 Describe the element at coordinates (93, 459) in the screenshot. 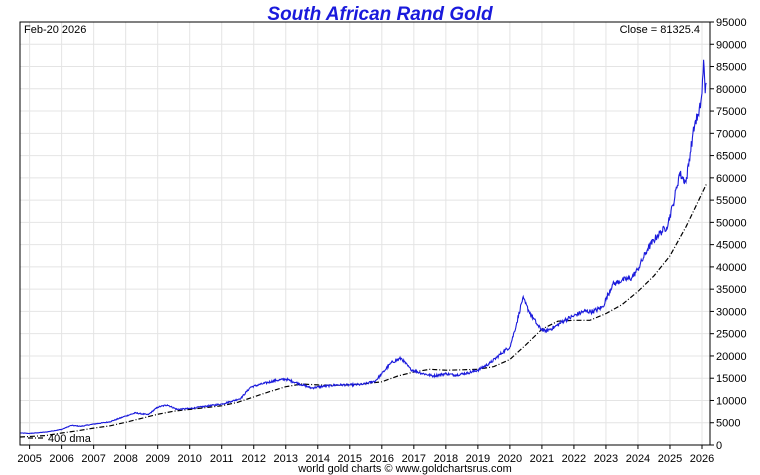

I see `x-tick-label: 2007` at that location.